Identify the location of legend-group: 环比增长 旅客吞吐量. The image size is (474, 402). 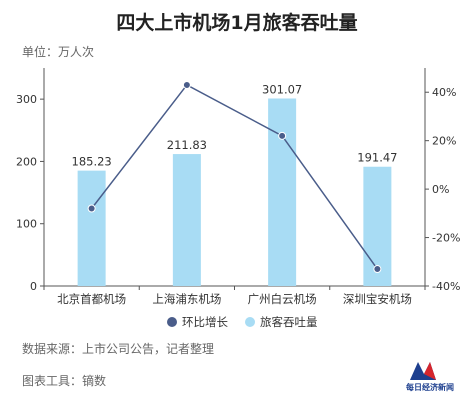
(242, 322).